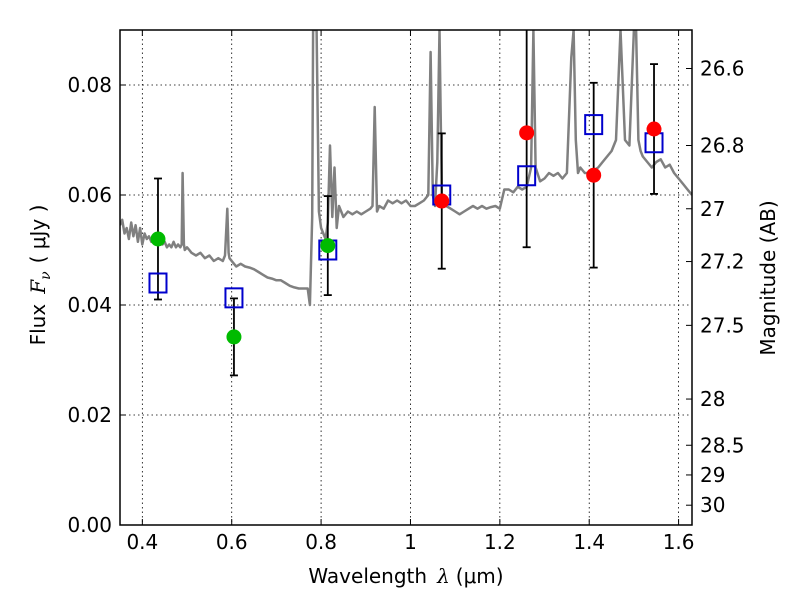 The width and height of the screenshot is (800, 600). I want to click on x-tick-label: 0.4, so click(142, 542).